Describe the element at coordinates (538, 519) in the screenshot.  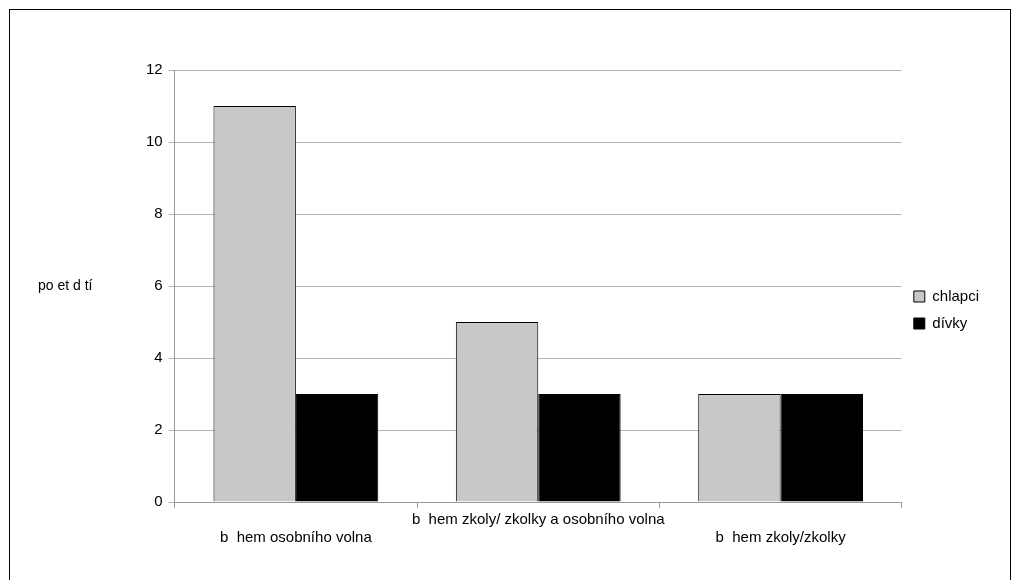
I see `x-tick-label: b hem zkoly/ zkolky a osobního volna` at that location.